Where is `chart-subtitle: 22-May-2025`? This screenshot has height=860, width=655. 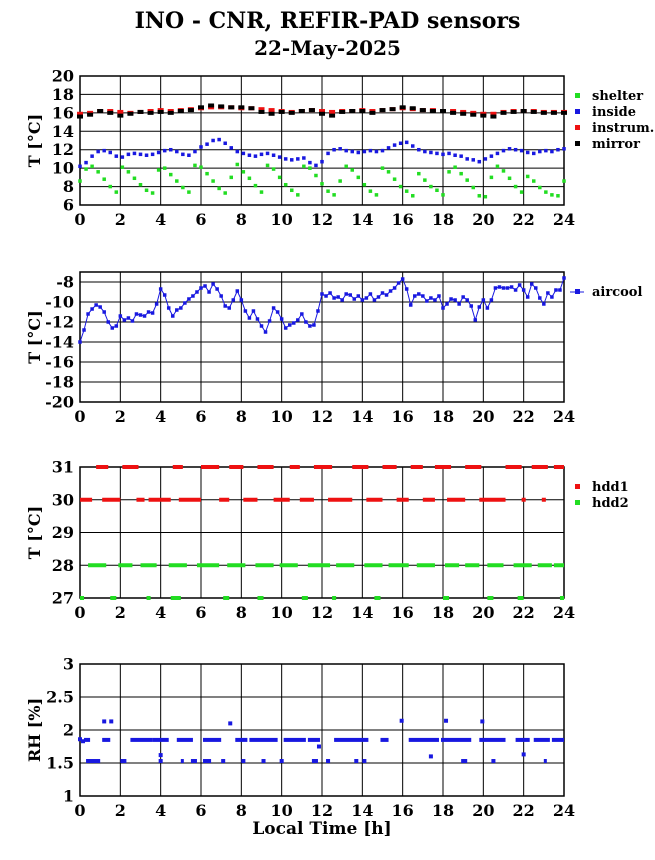
chart-subtitle: 22-May-2025 is located at coordinates (327, 48).